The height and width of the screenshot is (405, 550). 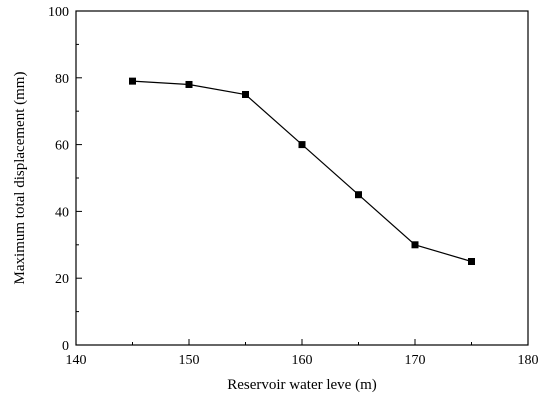 I want to click on y-tick-label: 80, so click(x=62, y=79).